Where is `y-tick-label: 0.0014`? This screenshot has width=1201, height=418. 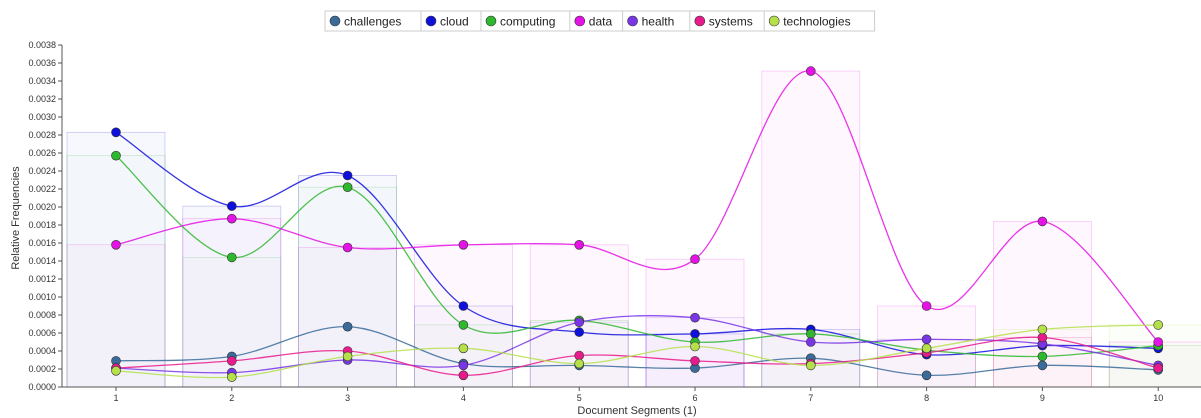 y-tick-label: 0.0014 is located at coordinates (42, 261).